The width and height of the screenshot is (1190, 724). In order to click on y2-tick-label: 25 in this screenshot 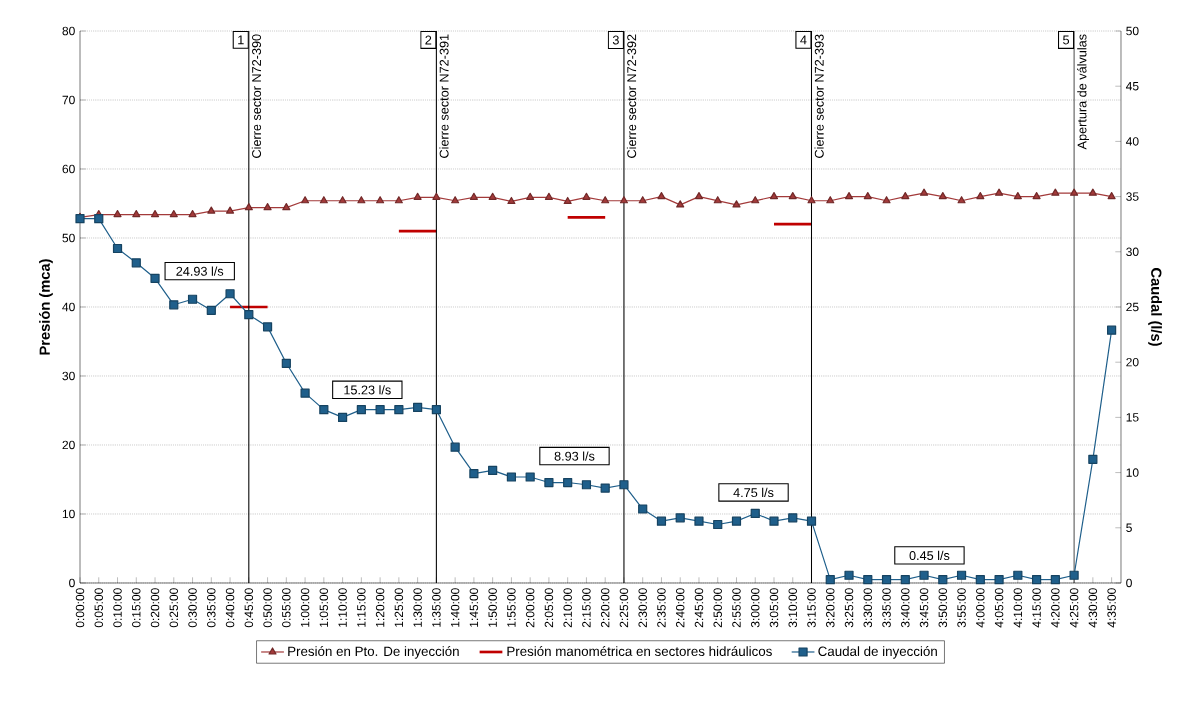, I will do `click(1132, 307)`.